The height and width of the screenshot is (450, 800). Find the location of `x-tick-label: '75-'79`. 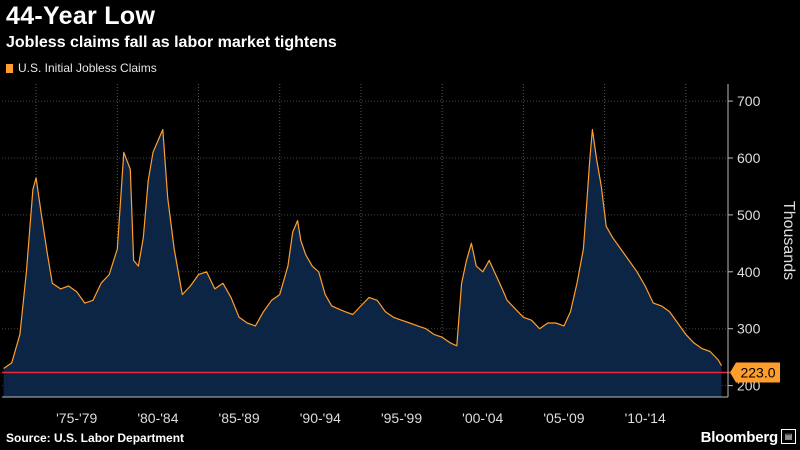

x-tick-label: '75-'79 is located at coordinates (76, 418).